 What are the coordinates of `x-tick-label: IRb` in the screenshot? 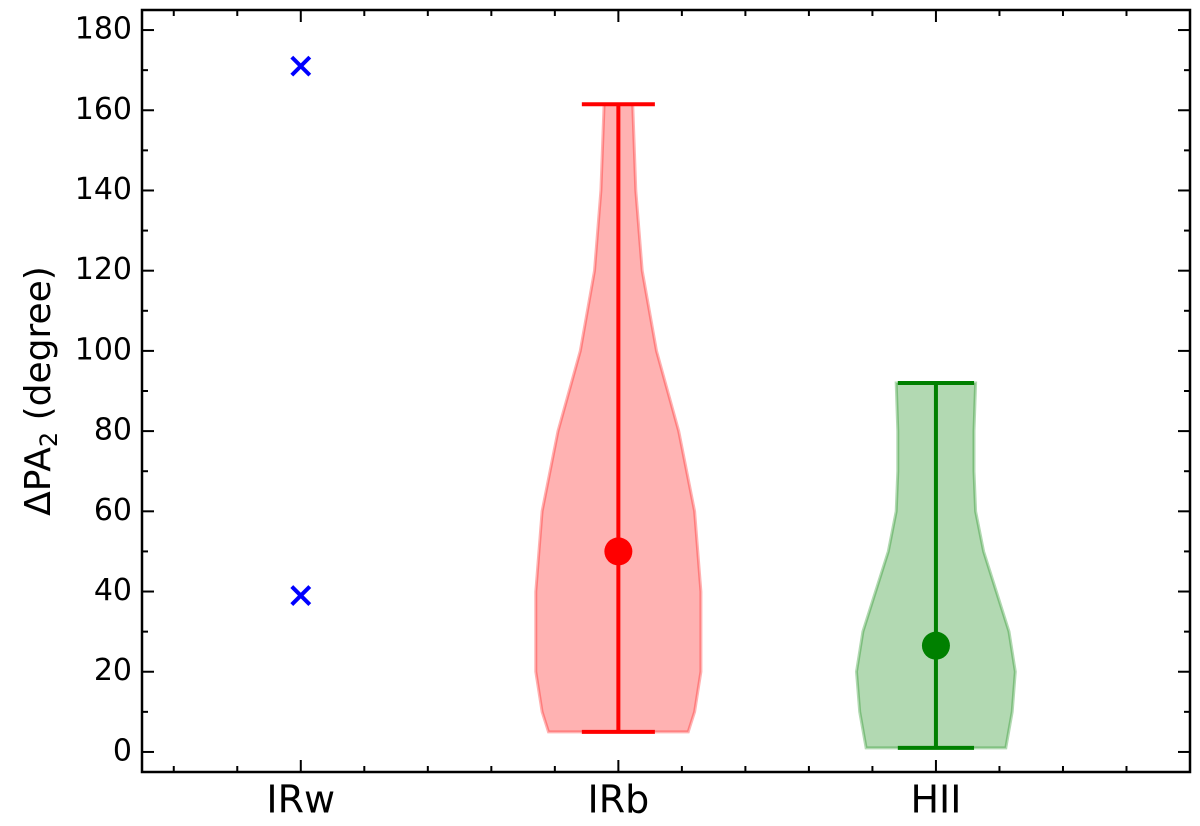 It's located at (618, 800).